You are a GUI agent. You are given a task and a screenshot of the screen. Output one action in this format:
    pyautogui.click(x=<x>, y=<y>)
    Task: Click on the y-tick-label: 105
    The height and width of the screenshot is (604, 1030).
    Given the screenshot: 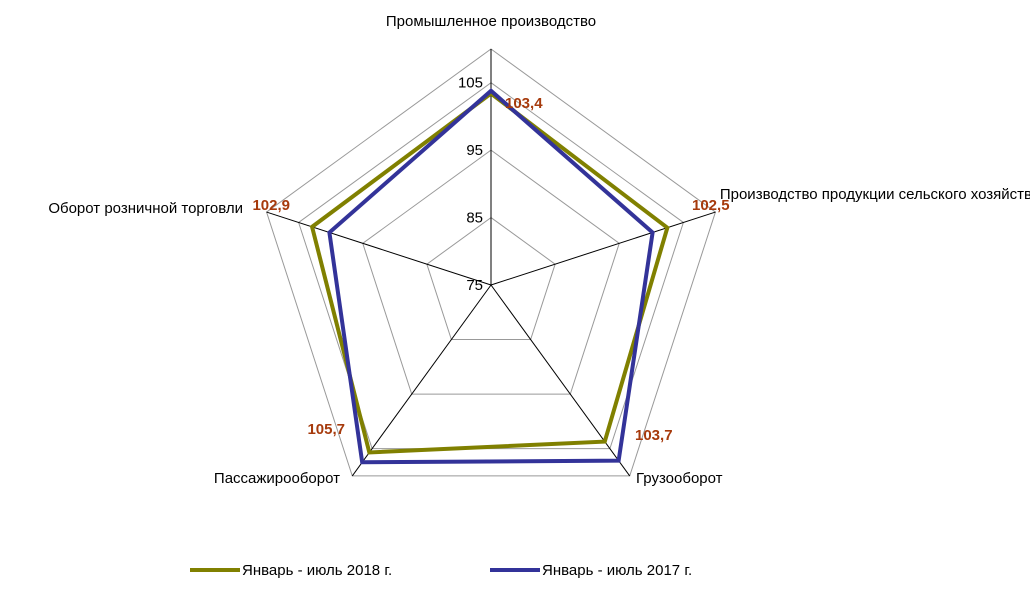 What is the action you would take?
    pyautogui.click(x=470, y=83)
    